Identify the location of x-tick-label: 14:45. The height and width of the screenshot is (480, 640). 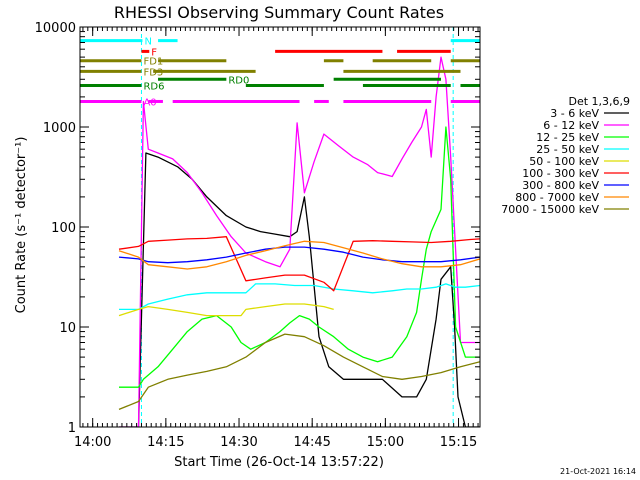
(311, 442).